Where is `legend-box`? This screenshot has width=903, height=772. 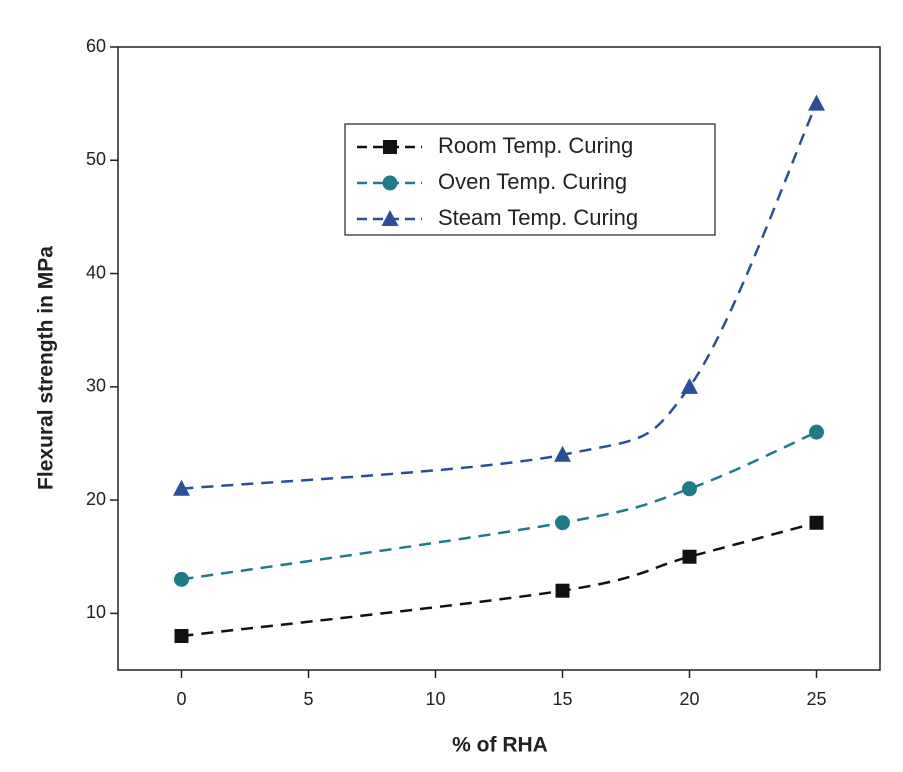 legend-box is located at coordinates (530, 179).